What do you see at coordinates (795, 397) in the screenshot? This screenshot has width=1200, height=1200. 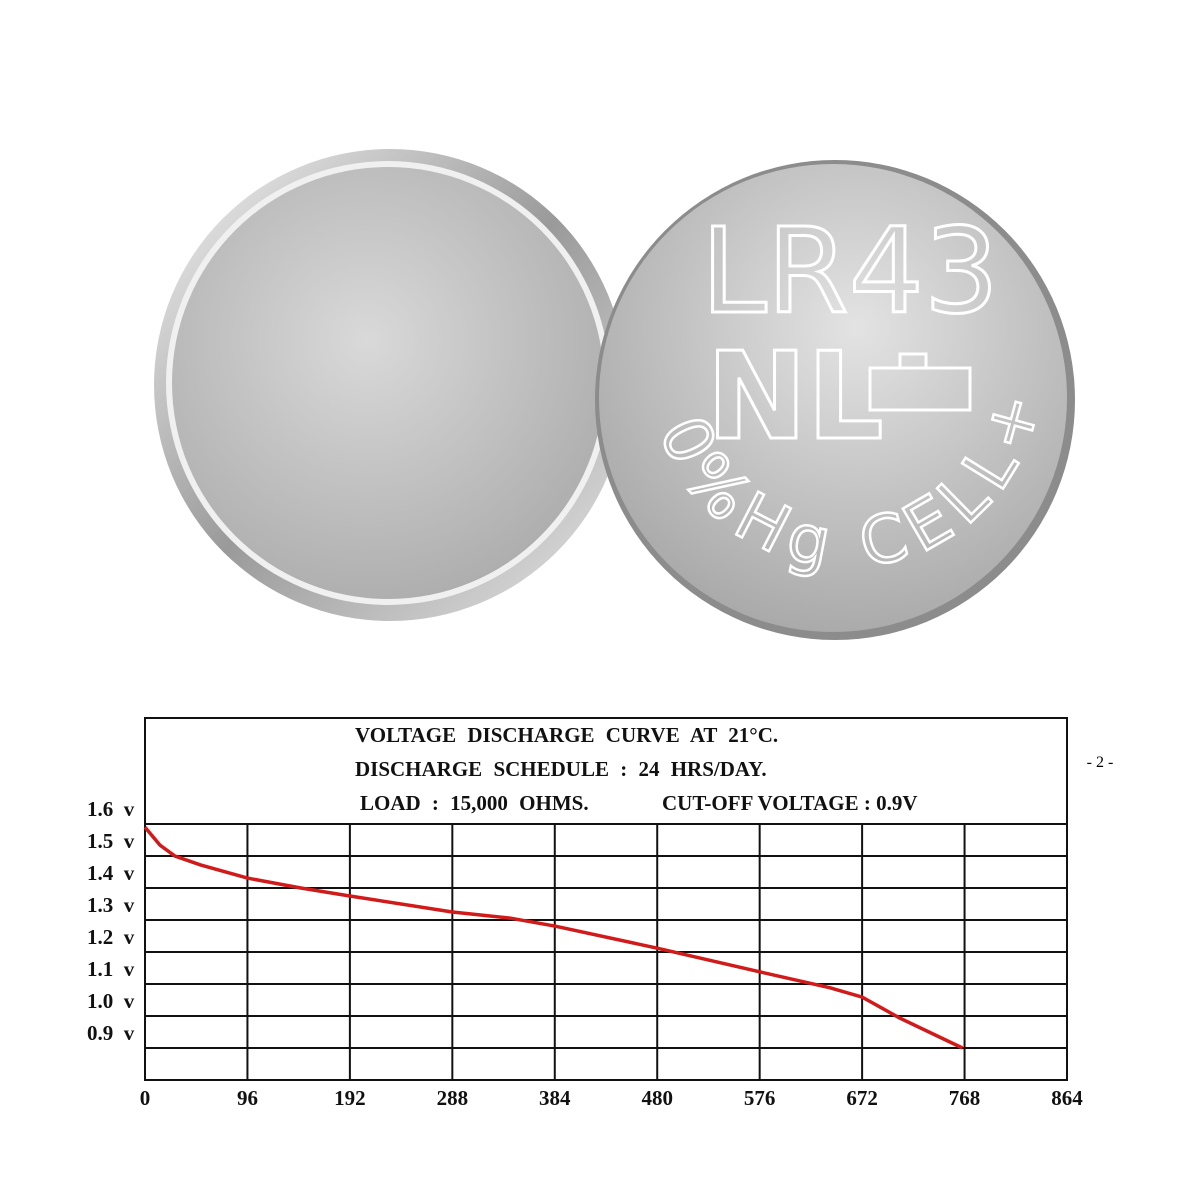 I see `logo-text: NL` at bounding box center [795, 397].